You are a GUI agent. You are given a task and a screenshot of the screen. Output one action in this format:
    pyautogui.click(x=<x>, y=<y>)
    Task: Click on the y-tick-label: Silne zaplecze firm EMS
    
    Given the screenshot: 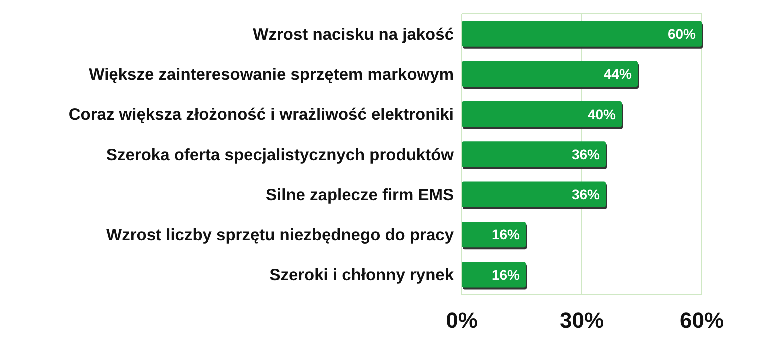 What is the action you would take?
    pyautogui.click(x=360, y=195)
    